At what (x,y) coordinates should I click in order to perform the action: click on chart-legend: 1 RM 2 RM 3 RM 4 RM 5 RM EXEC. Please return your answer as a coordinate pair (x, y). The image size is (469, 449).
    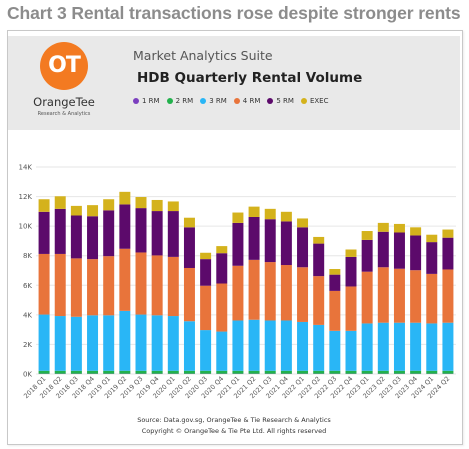
    Looking at the image, I should click on (231, 101).